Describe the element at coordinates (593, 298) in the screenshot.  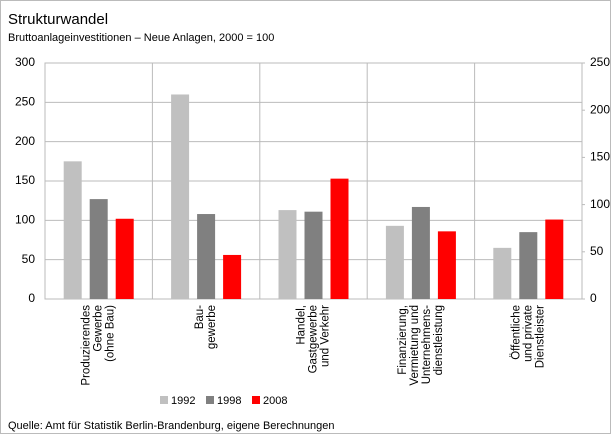
I see `y2-tick-label: 0` at that location.